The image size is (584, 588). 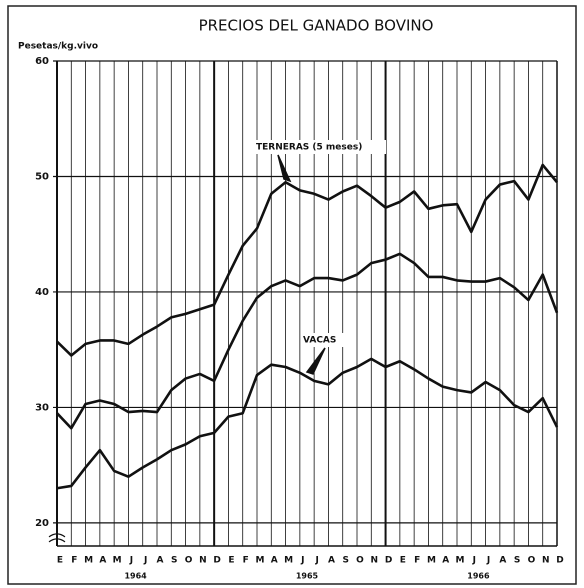 What do you see at coordinates (57, 538) in the screenshot?
I see `axis-break` at bounding box center [57, 538].